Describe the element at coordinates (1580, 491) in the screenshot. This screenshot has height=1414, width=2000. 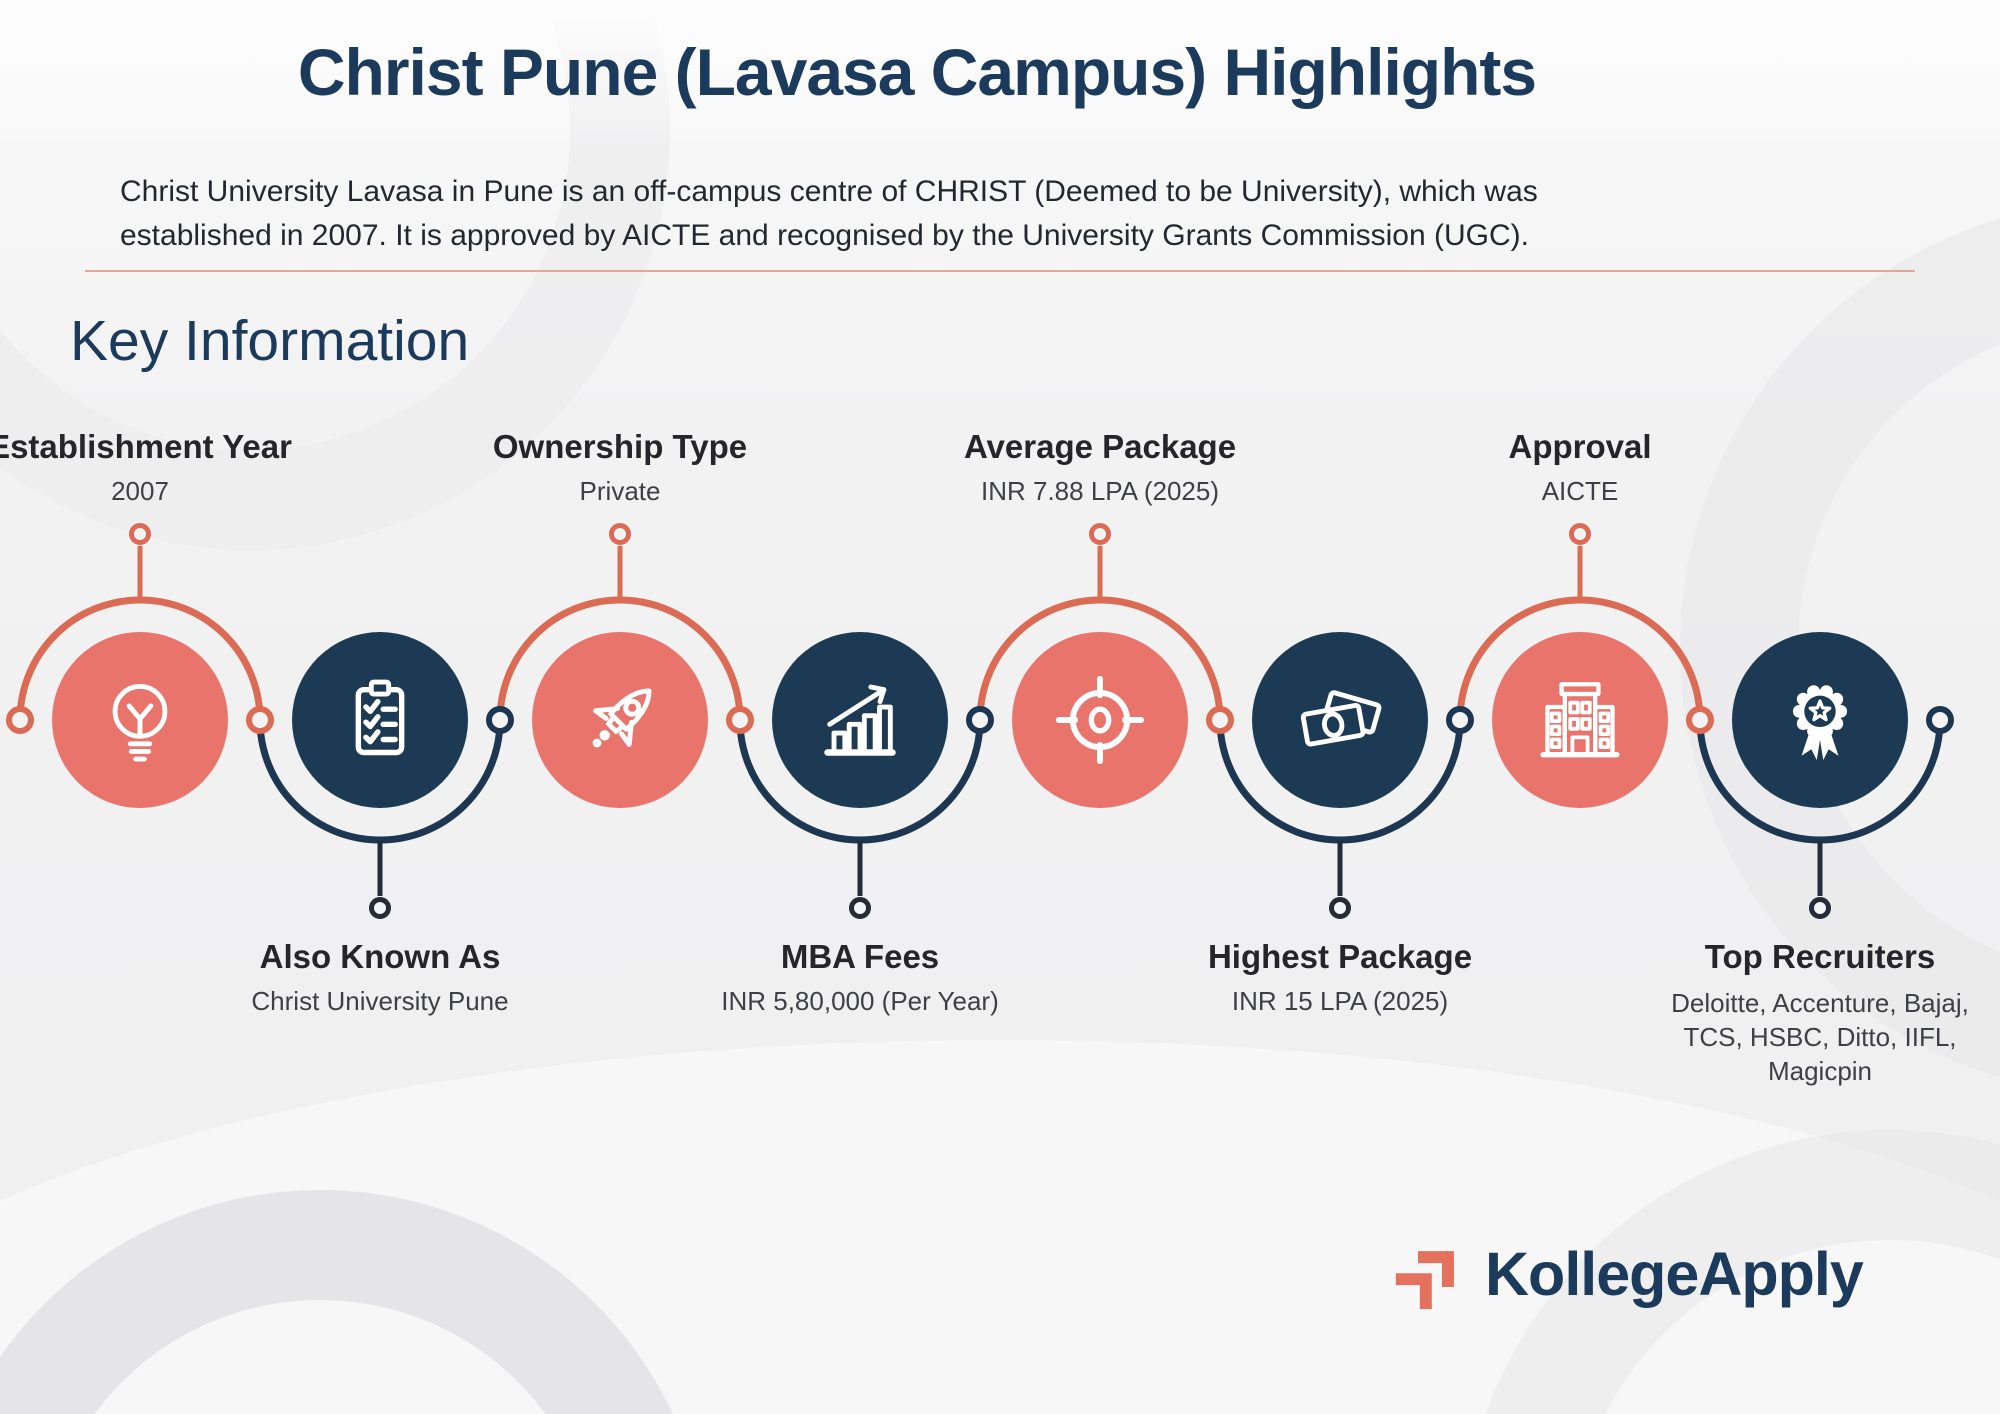
I see `item-value: AICTE` at that location.